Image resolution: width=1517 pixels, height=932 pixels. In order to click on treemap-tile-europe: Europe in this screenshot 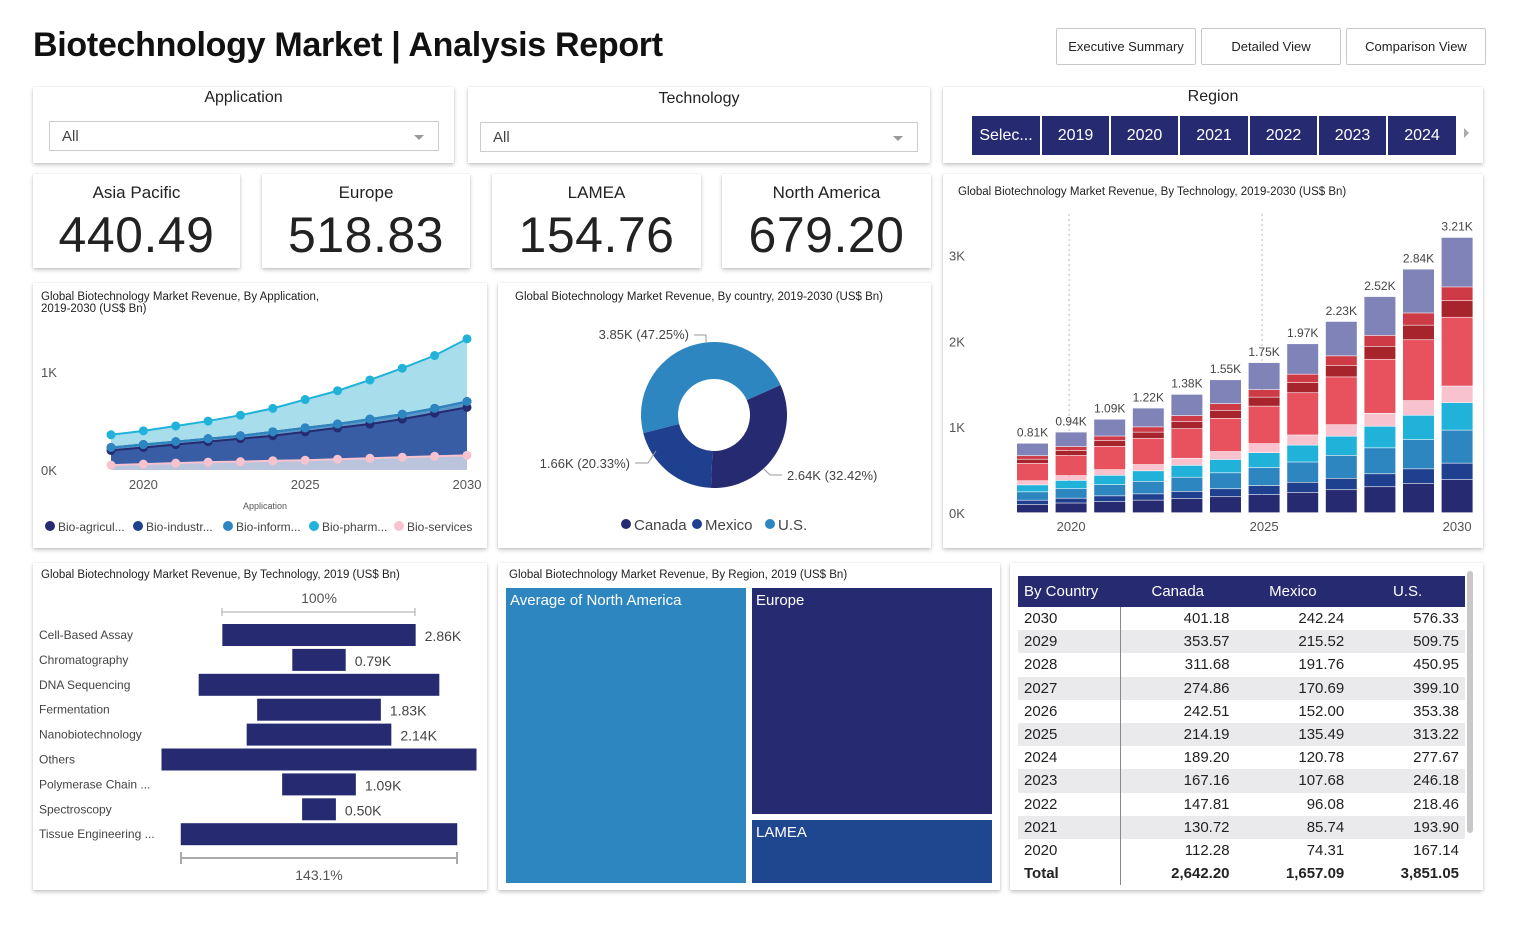, I will do `click(872, 701)`.